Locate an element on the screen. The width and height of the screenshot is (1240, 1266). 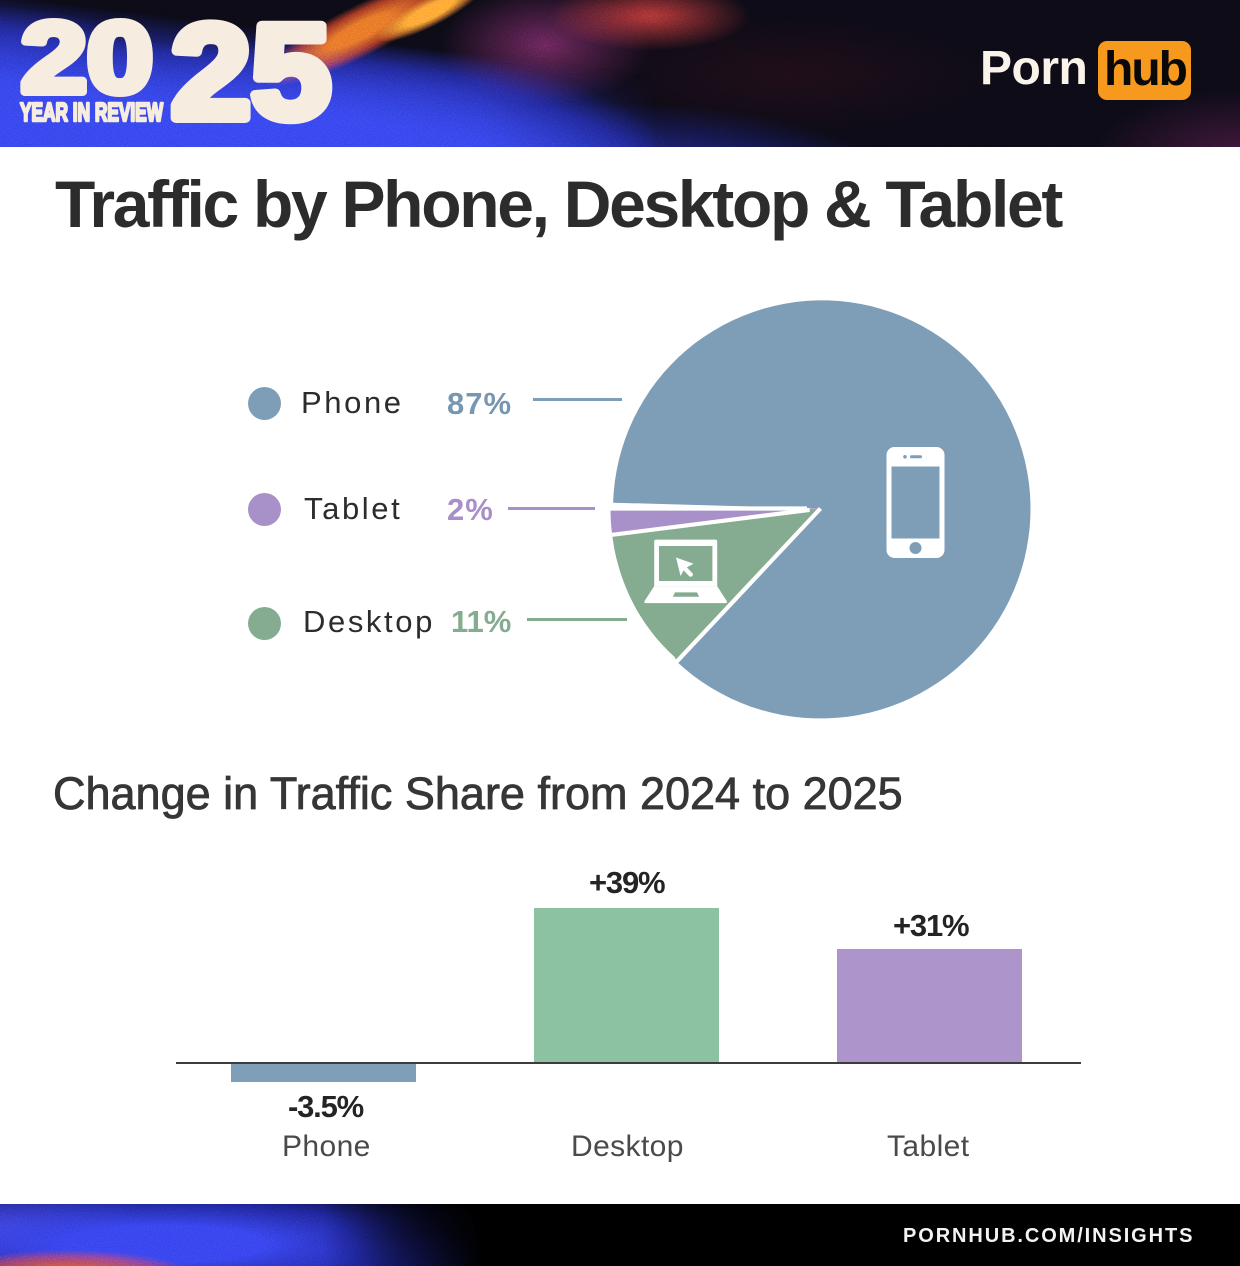
svg-text: YEAR IN REVIEW is located at coordinates (91, 112).